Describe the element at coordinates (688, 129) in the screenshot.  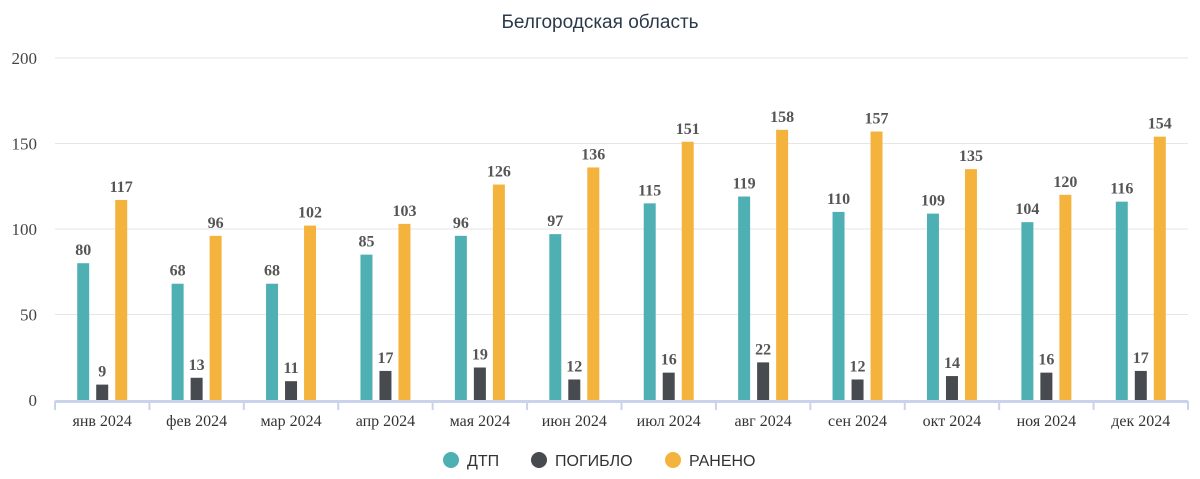
I see `data-label-raneno: 151` at that location.